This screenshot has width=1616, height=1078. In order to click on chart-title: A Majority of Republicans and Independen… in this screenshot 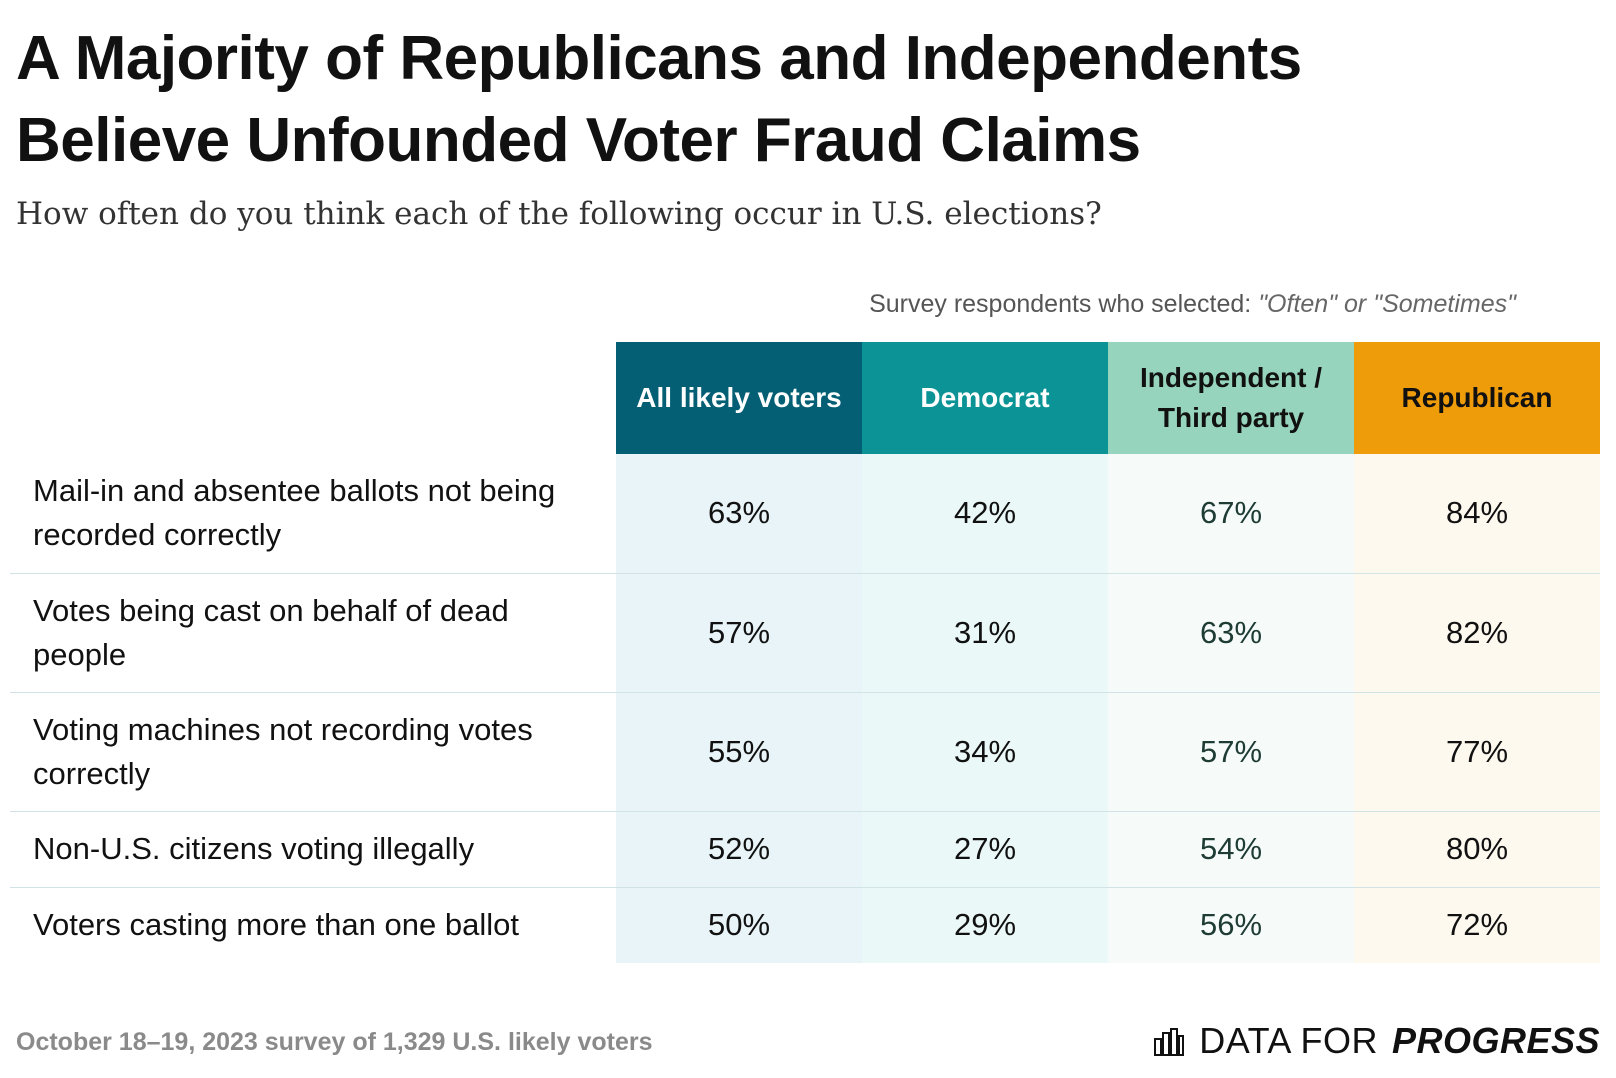, I will do `click(796, 100)`.